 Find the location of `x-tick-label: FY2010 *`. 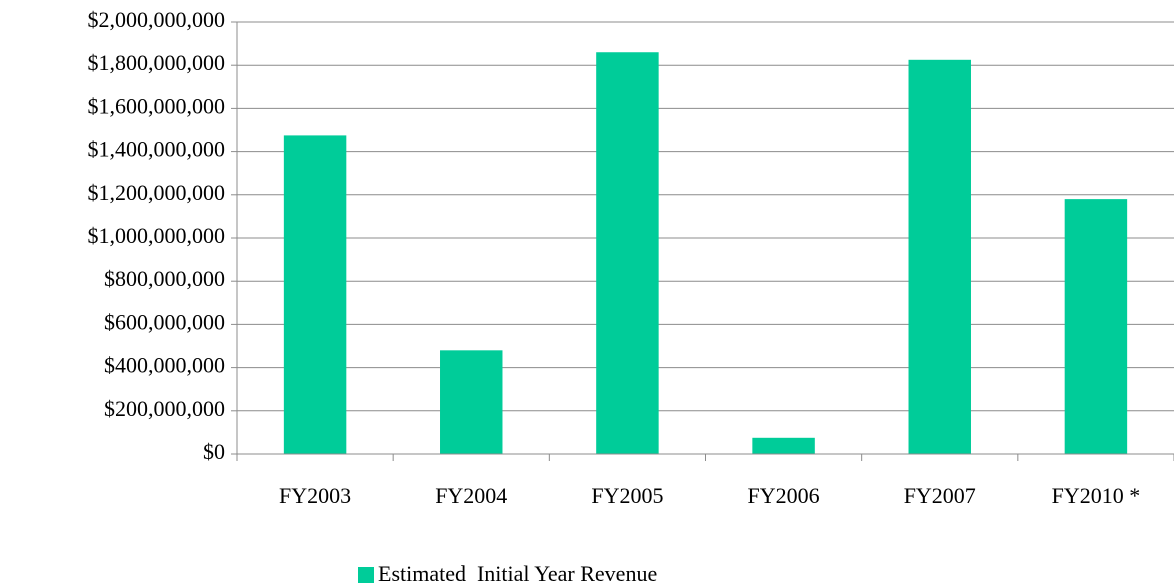

x-tick-label: FY2010 * is located at coordinates (1096, 495).